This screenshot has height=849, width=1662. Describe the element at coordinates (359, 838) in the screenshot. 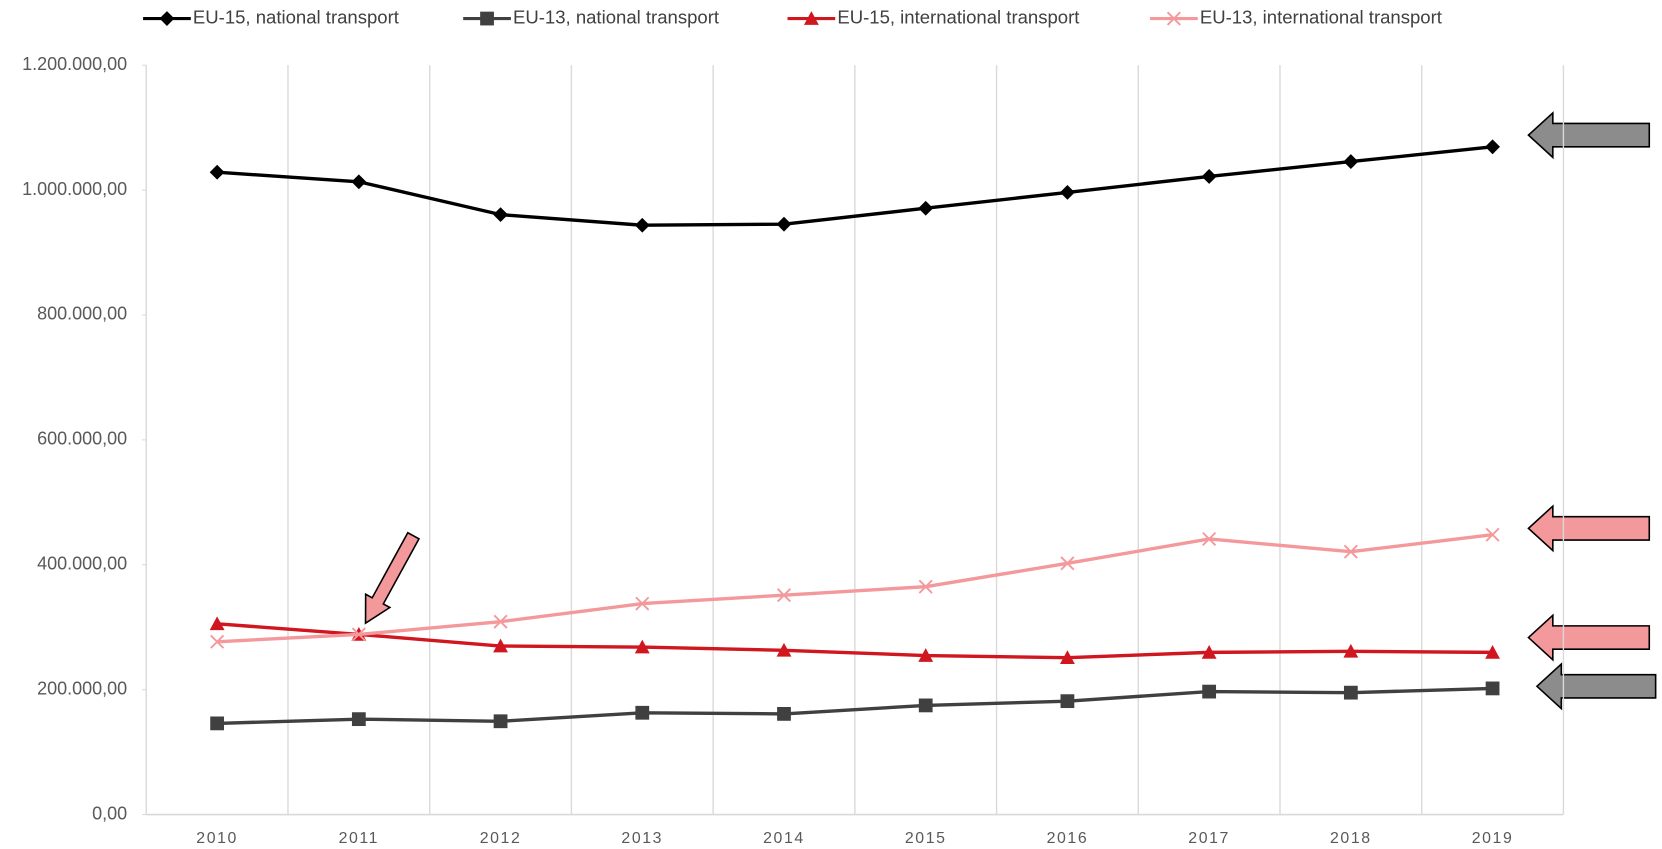

I see `x-tick-label: 2011` at that location.